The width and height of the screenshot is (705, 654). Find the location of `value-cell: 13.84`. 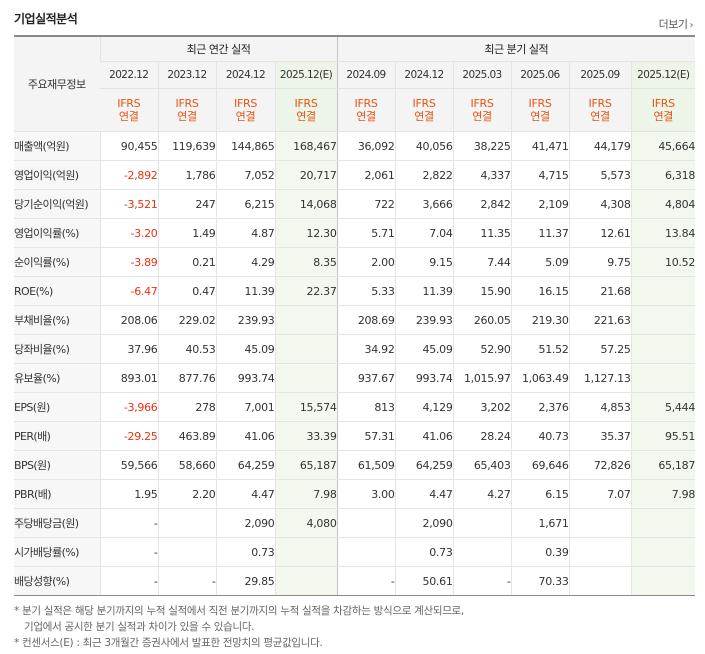

value-cell: 13.84 is located at coordinates (662, 233).